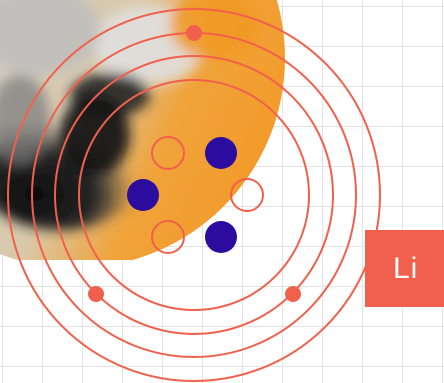 This screenshot has height=383, width=444. I want to click on element-symbol: Li, so click(406, 268).